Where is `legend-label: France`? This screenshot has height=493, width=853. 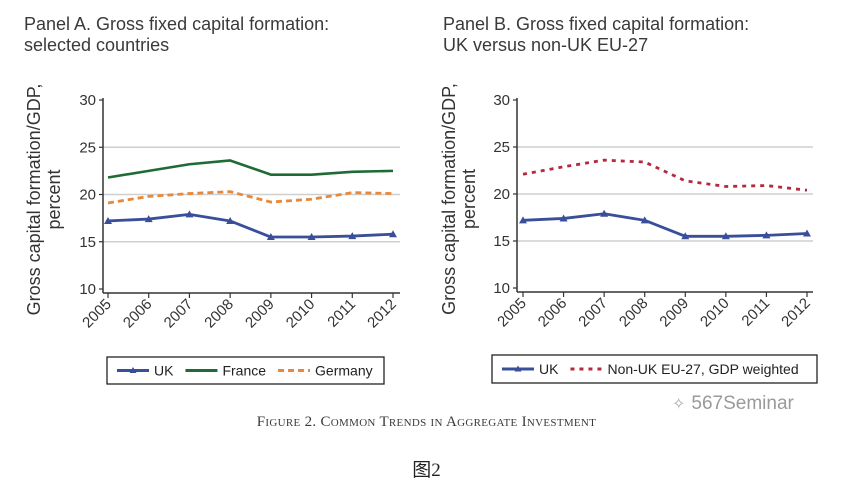 legend-label: France is located at coordinates (244, 371).